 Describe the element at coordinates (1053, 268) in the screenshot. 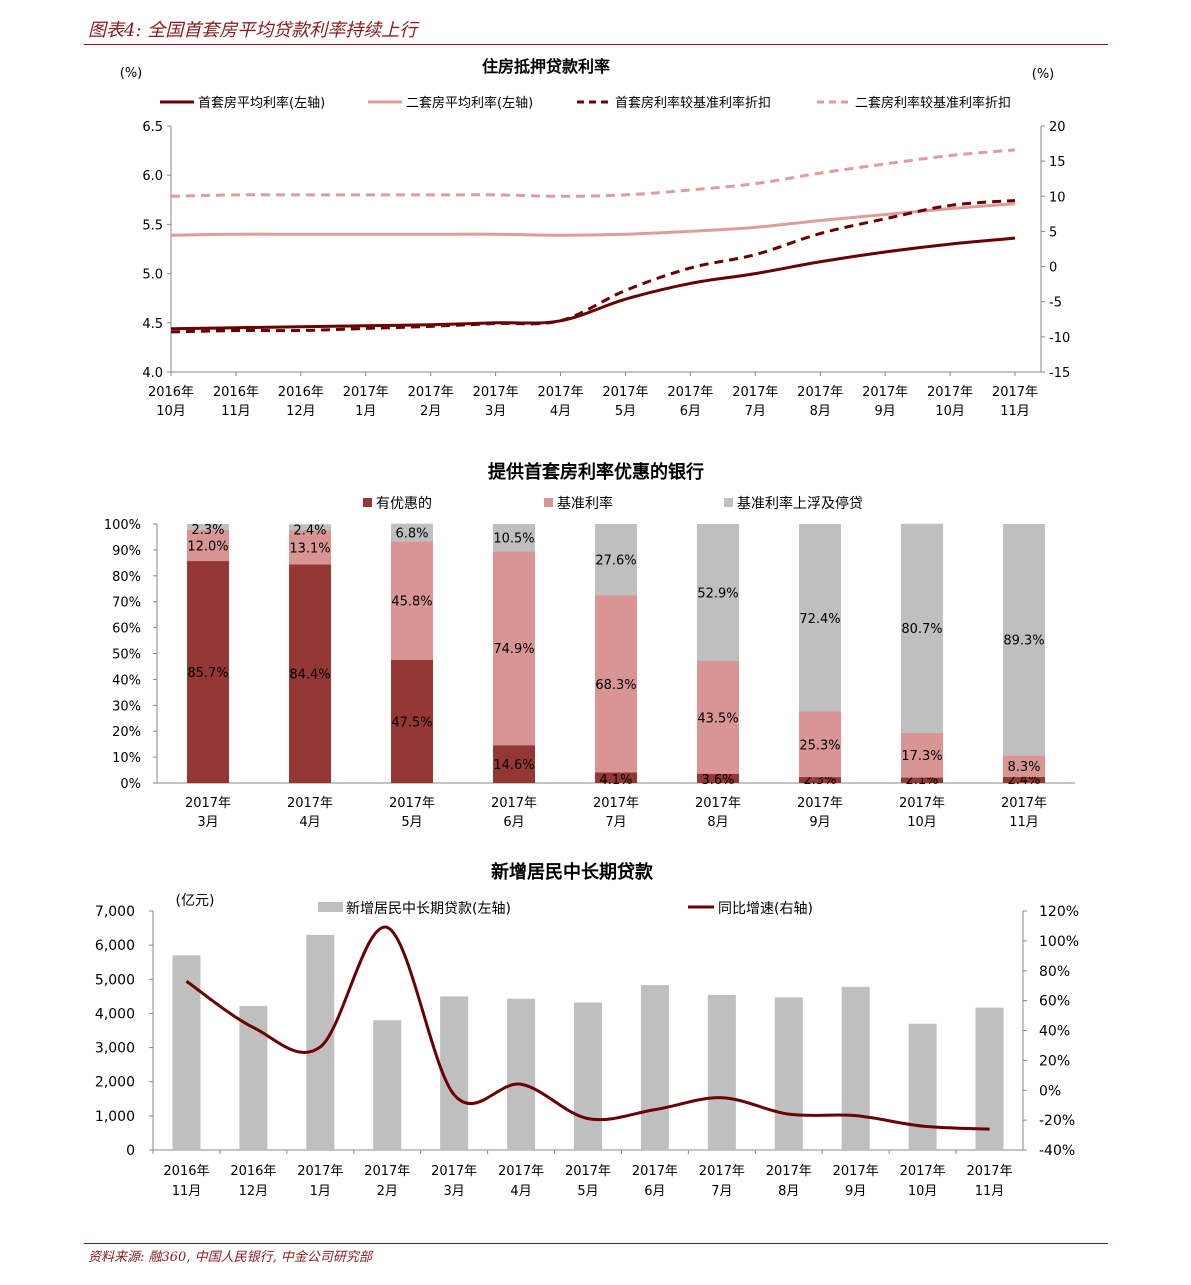

I see `y-tick-label-right: 0` at that location.